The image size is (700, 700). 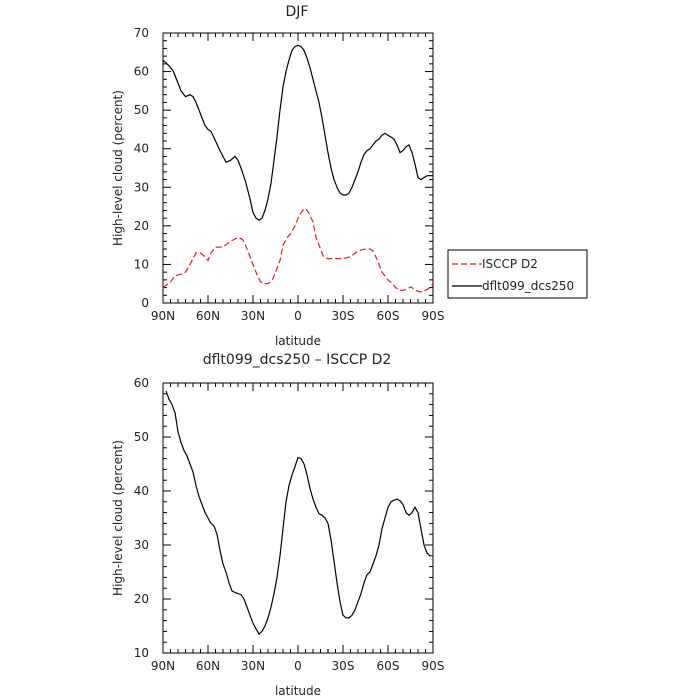 I want to click on y-tick-labels: 10 20 30 40 50 60, so click(x=141, y=518).